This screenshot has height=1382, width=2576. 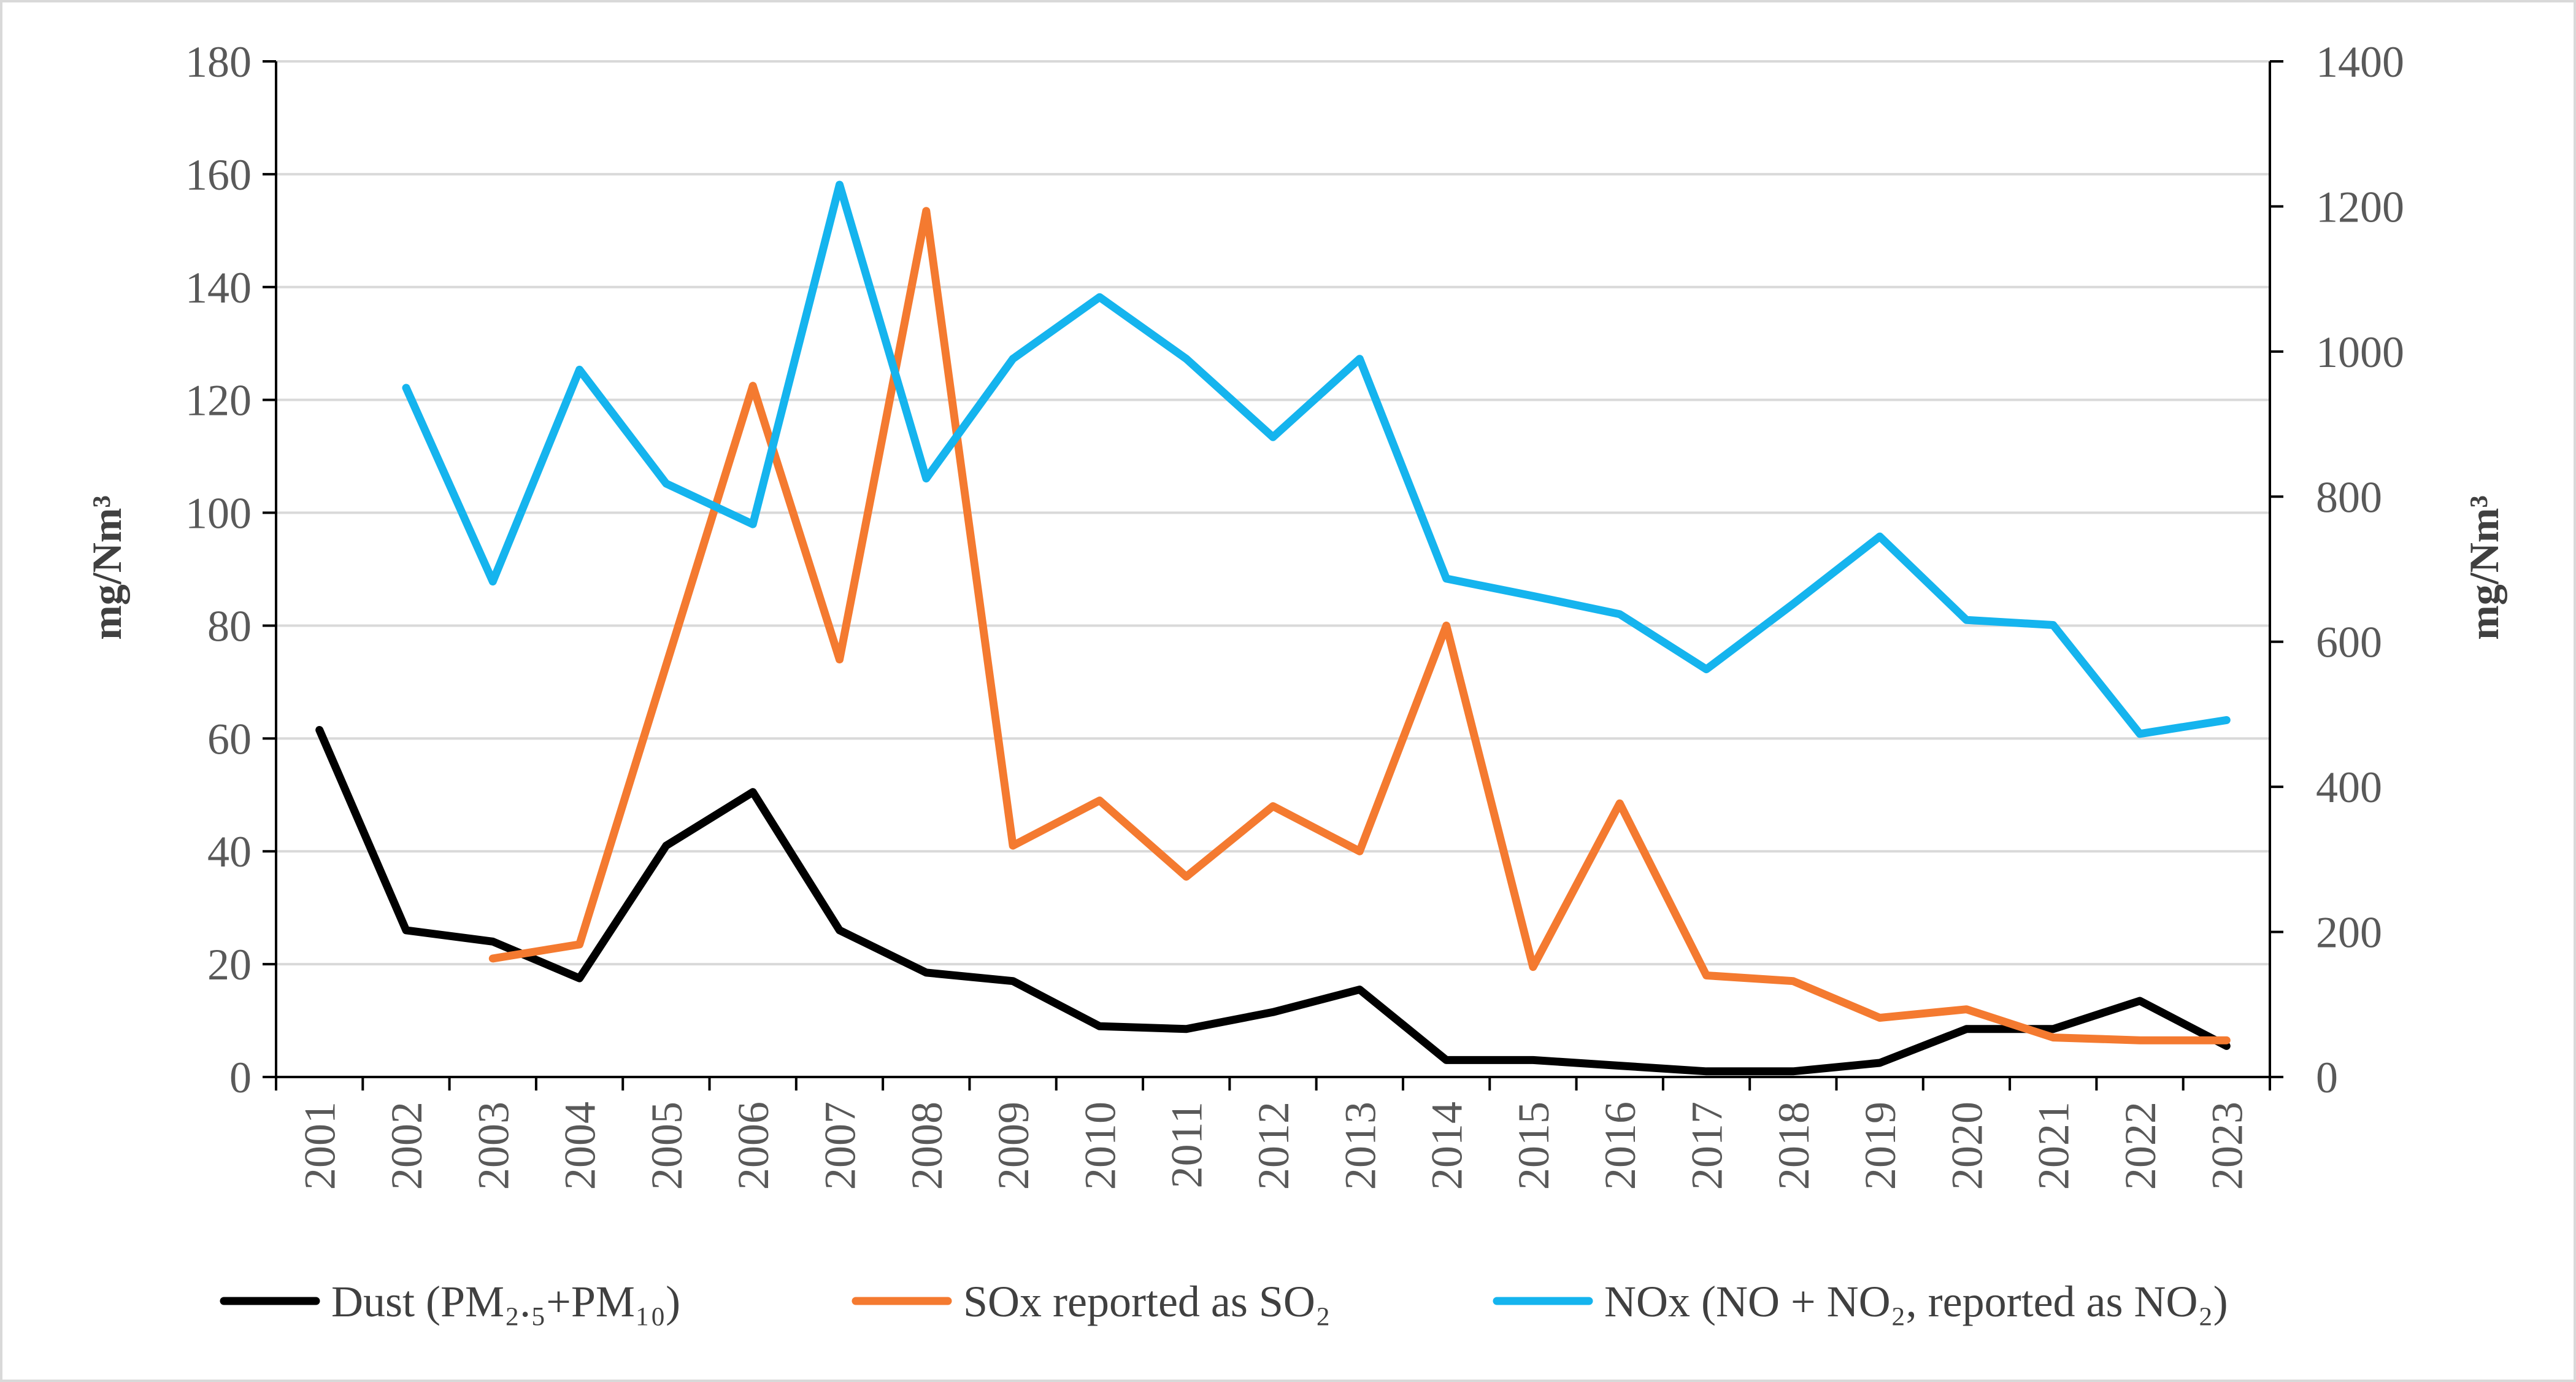 I want to click on x-tick-label: 2011, so click(x=1187, y=1145).